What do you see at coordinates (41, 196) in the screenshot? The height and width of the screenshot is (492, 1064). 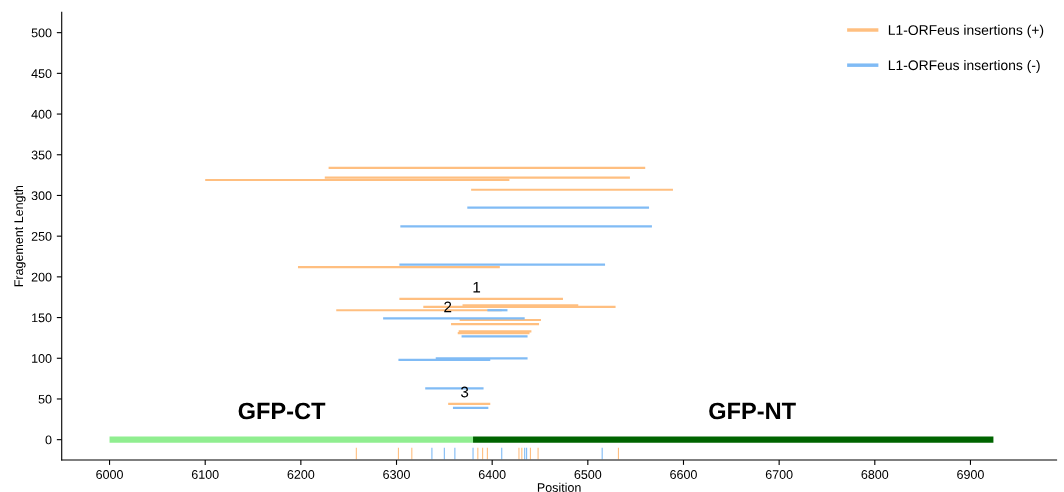 I see `y-tick-label: 300` at bounding box center [41, 196].